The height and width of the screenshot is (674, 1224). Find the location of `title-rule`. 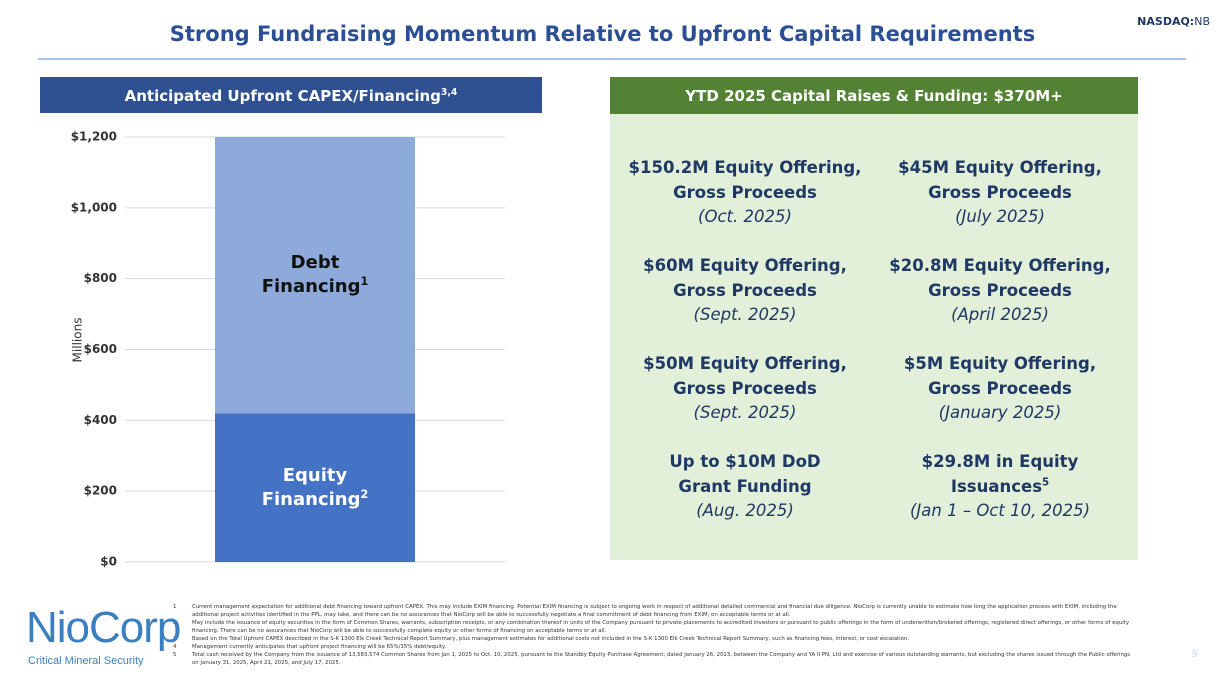

title-rule is located at coordinates (612, 59).